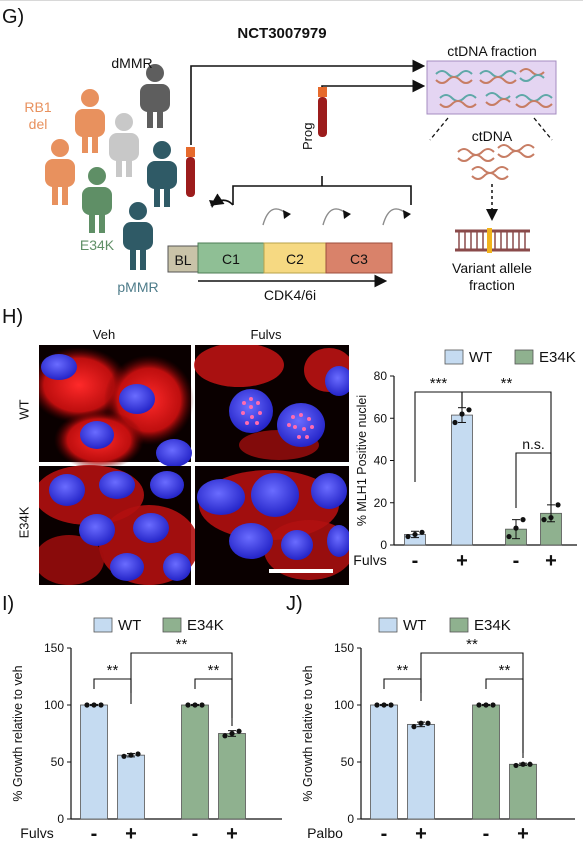 The image size is (583, 846). What do you see at coordinates (491, 51) in the screenshot?
I see `label-ctdna-fraction: ctDNA fraction` at bounding box center [491, 51].